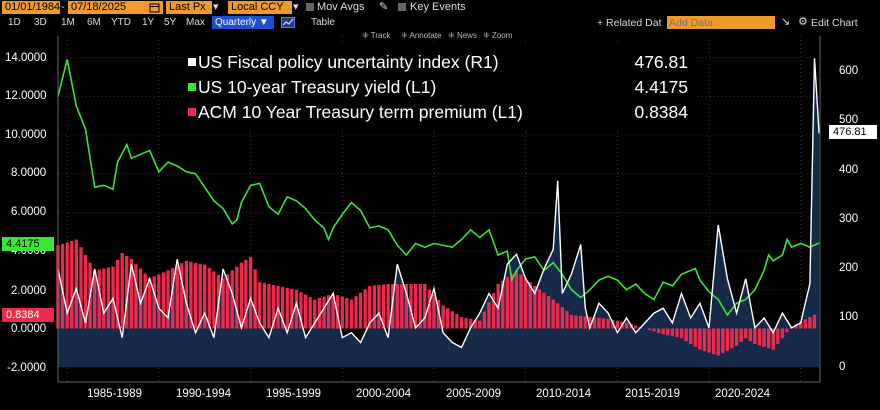  I want to click on legend-value-yield: 4.4175, so click(661, 87).